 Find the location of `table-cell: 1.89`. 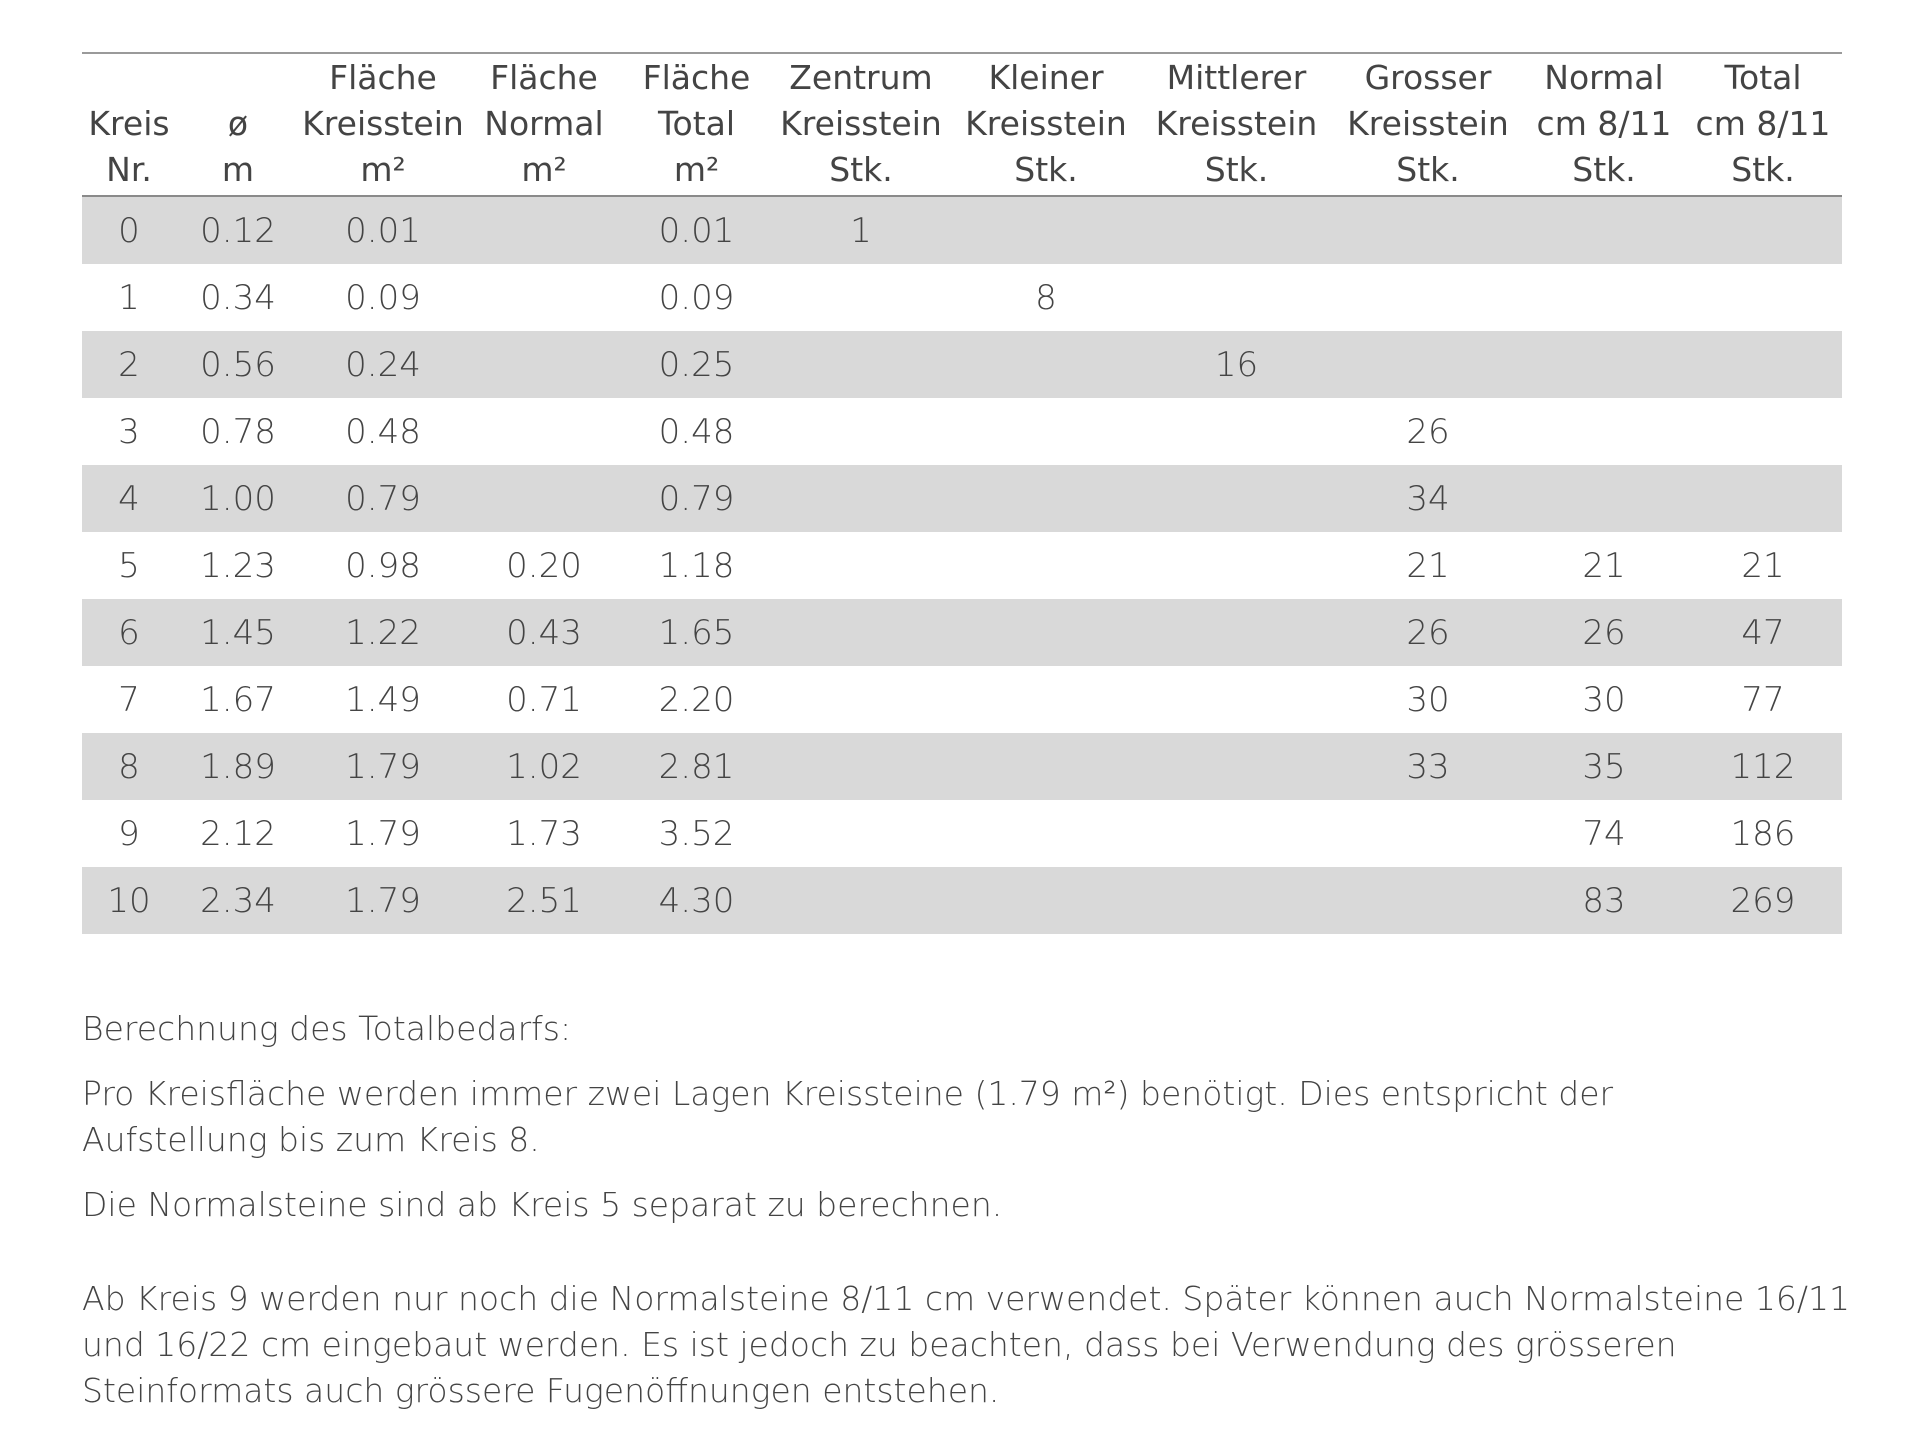

table-cell: 1.89 is located at coordinates (238, 766).